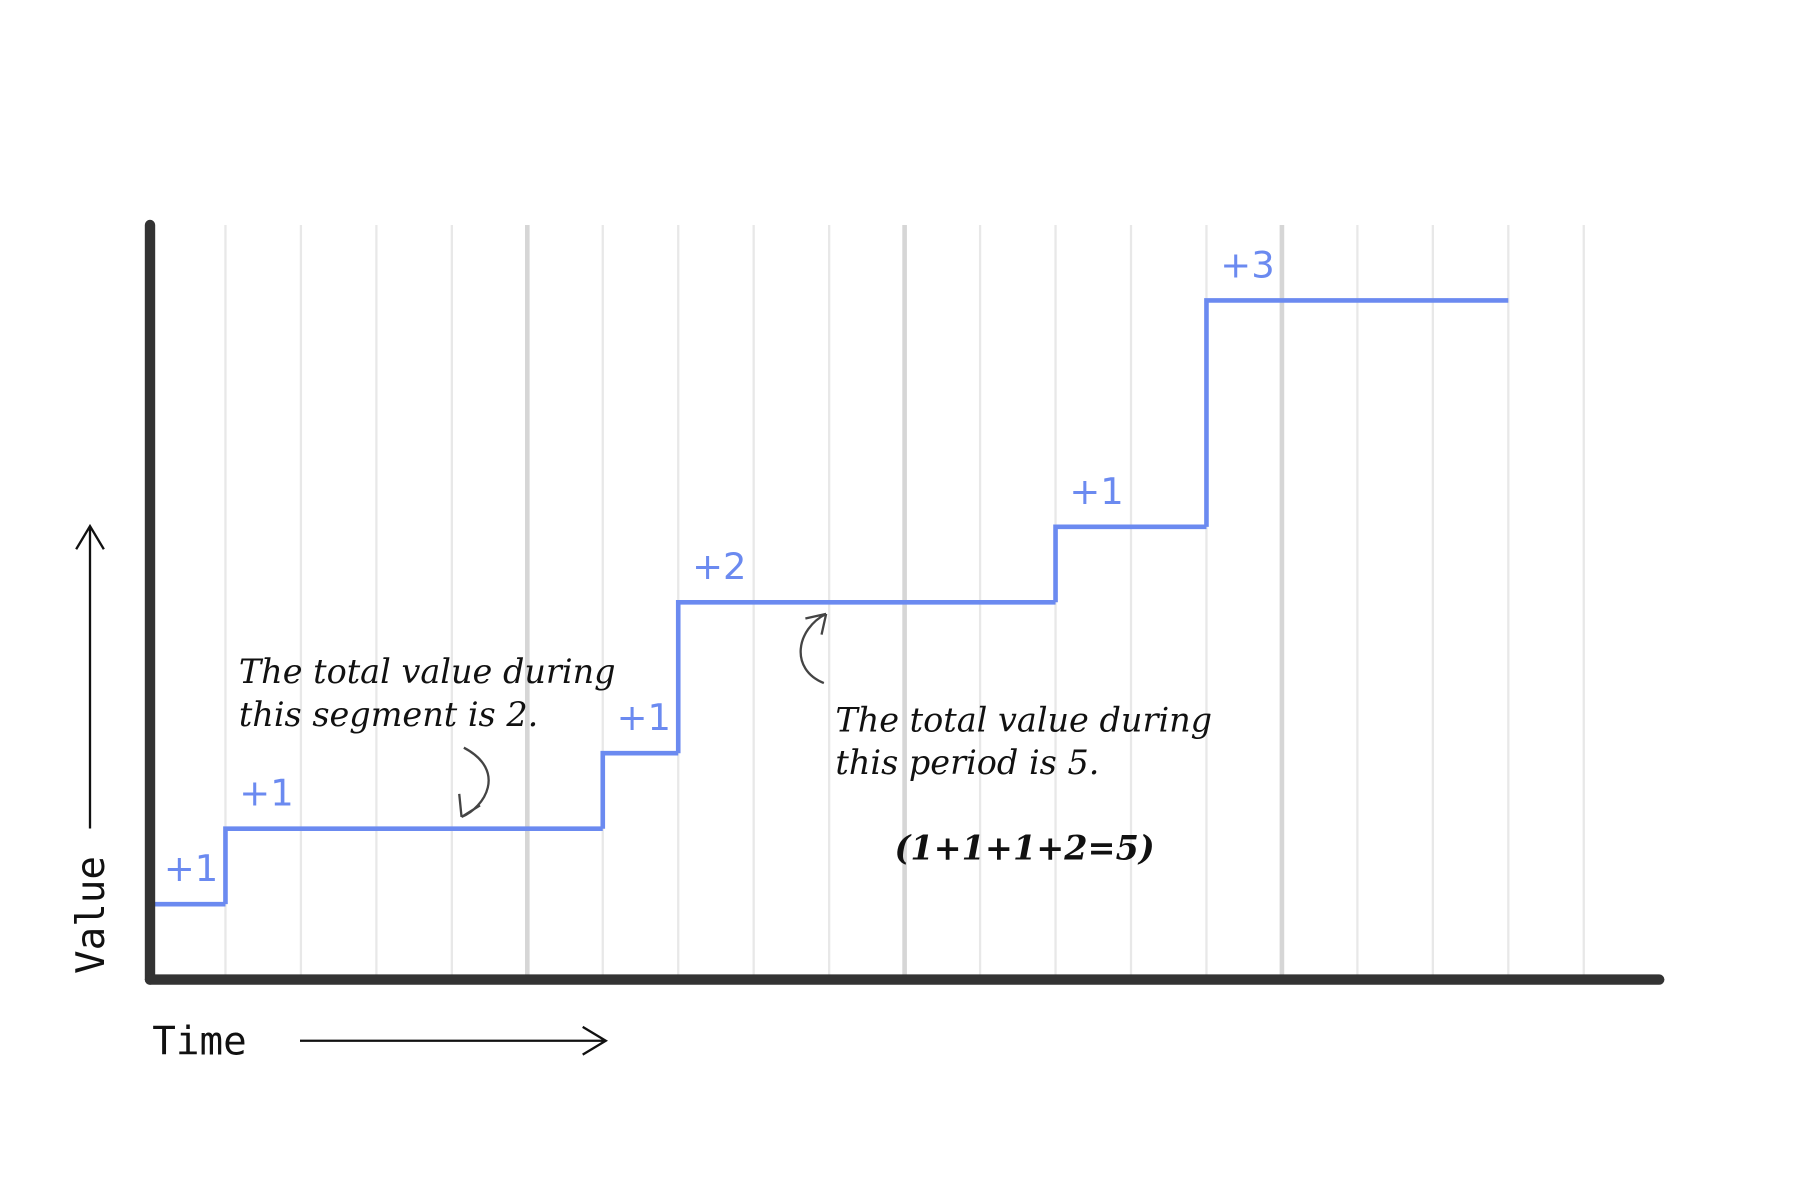 The width and height of the screenshot is (1800, 1200). What do you see at coordinates (719, 566) in the screenshot?
I see `value-label: +2` at bounding box center [719, 566].